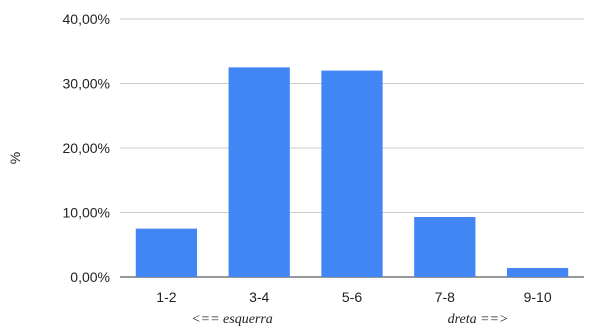 The image size is (611, 328). I want to click on y-tick-label: 10,00%, so click(86, 213).